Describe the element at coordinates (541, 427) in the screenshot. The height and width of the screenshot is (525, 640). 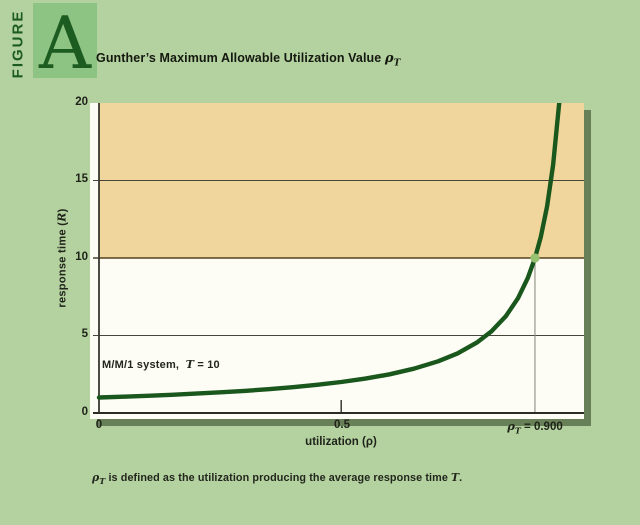
I see `rho-t-value: = 0.900` at that location.